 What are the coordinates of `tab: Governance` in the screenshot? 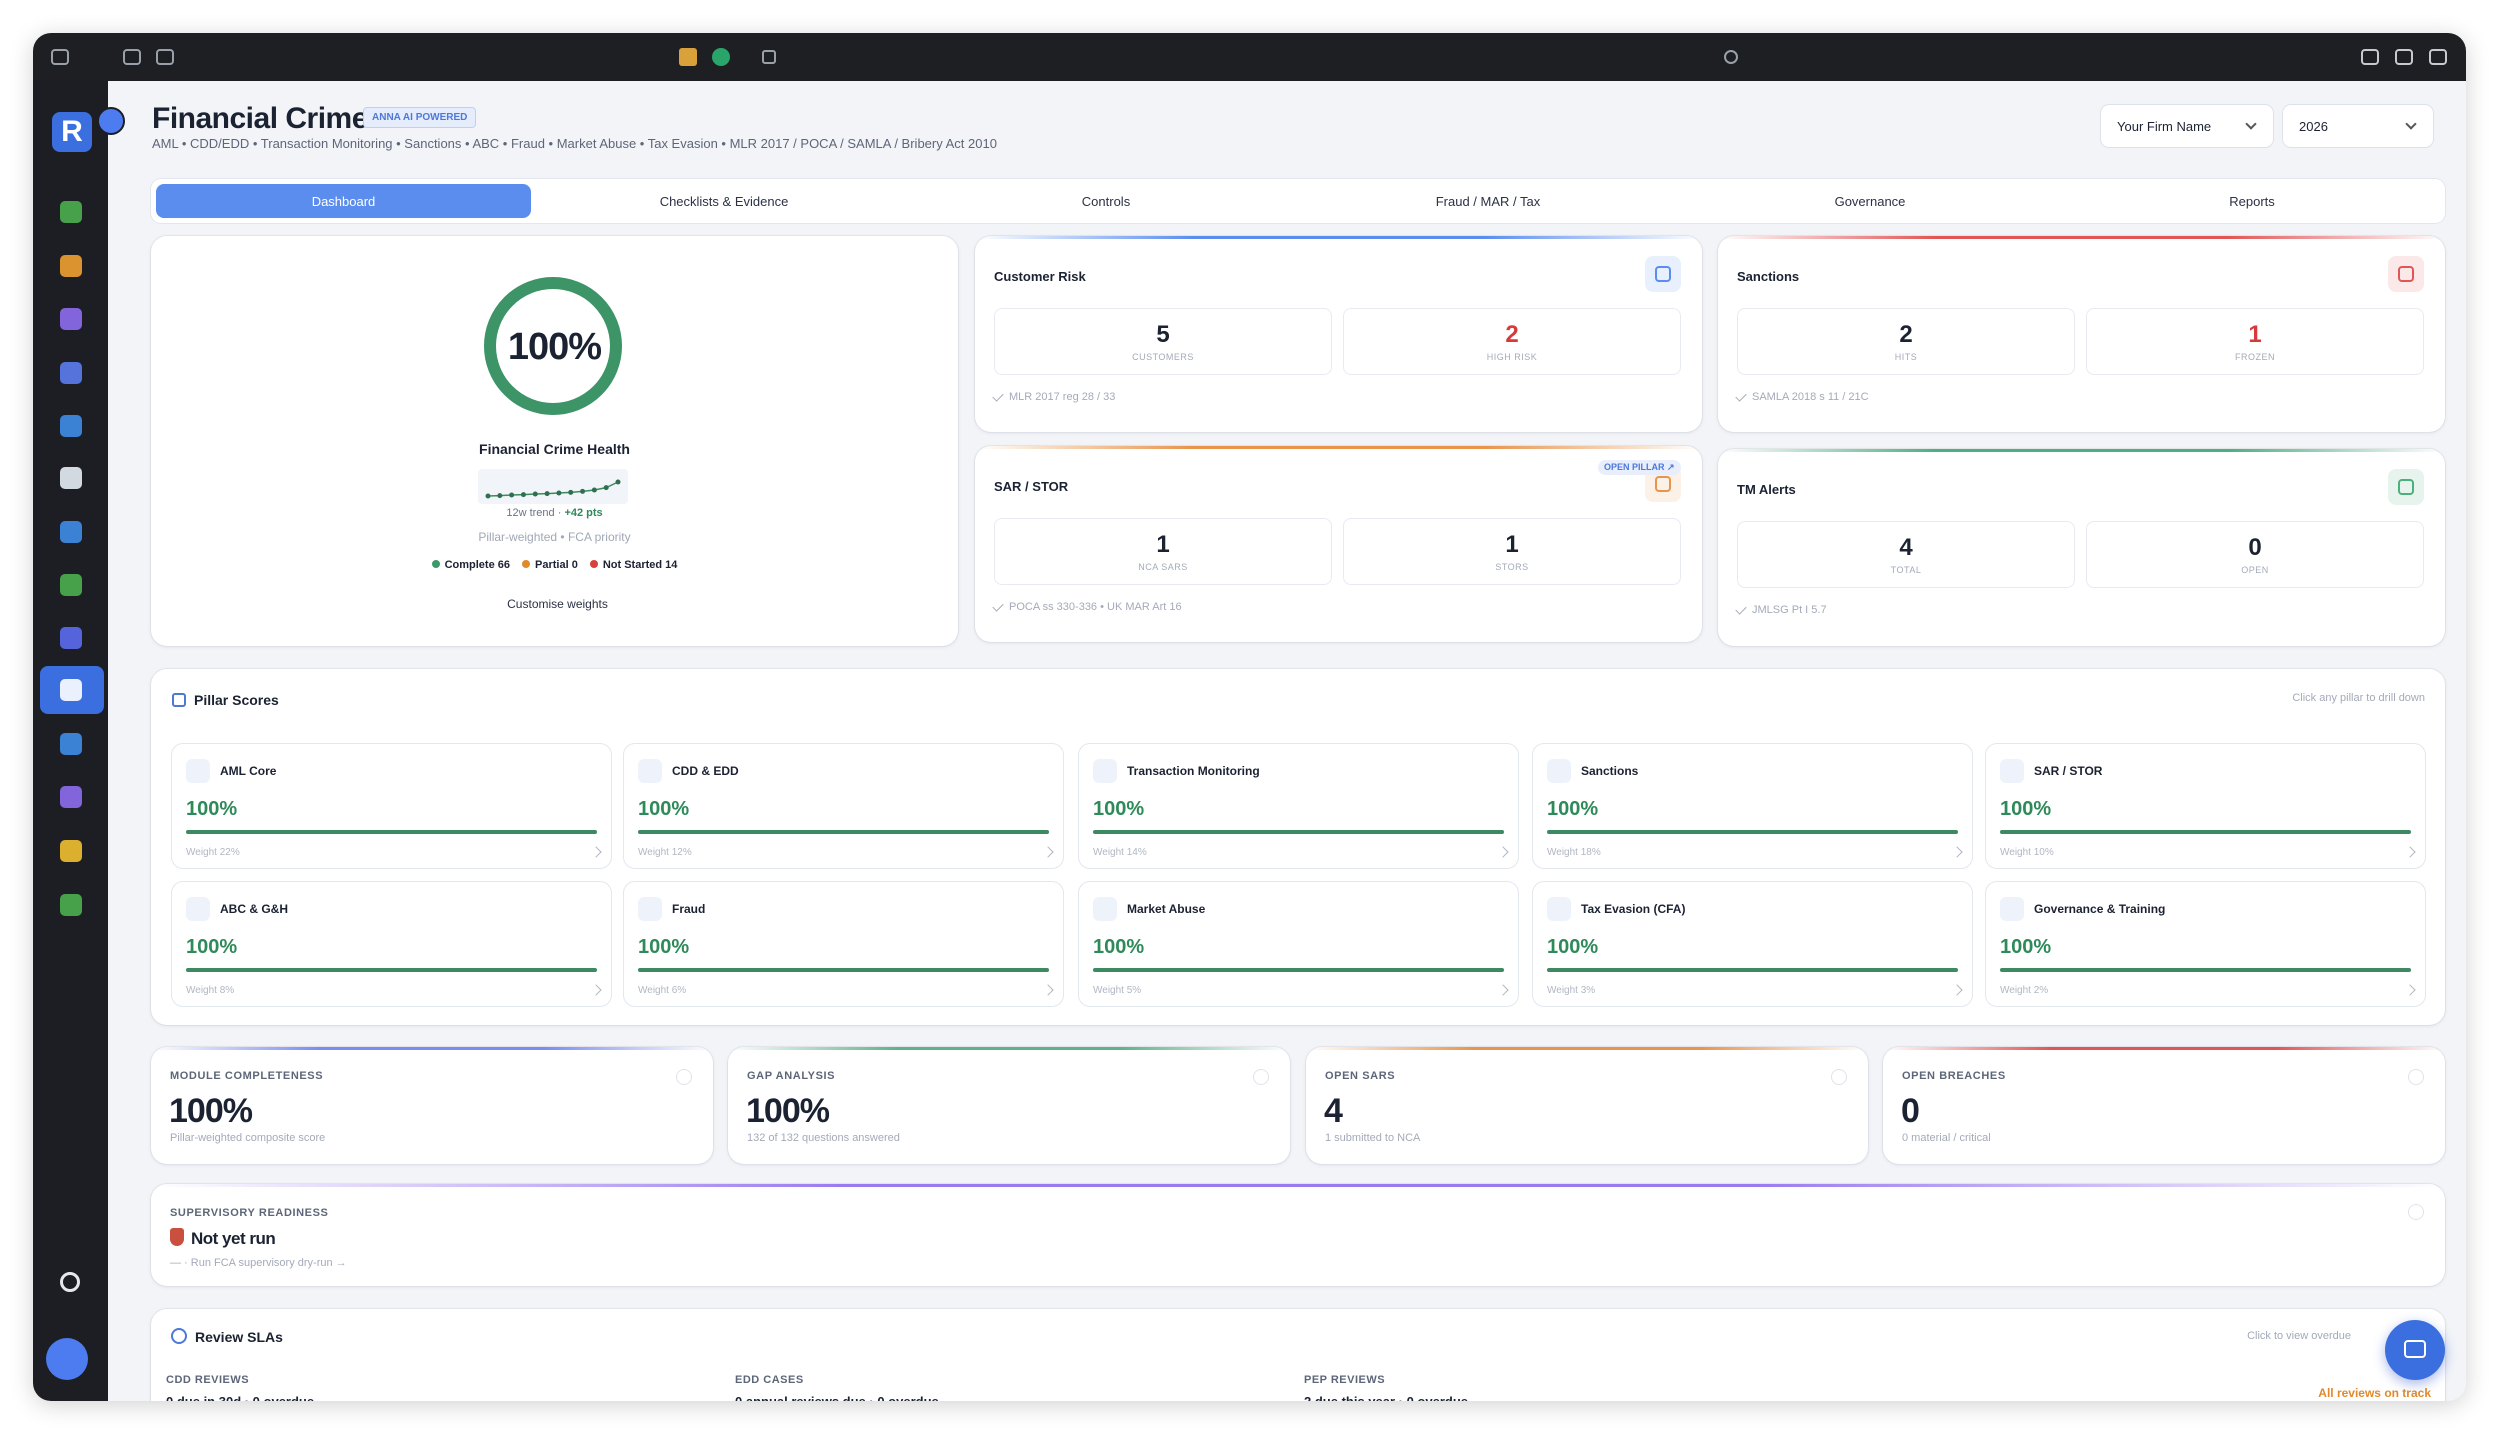 It's located at (1870, 201).